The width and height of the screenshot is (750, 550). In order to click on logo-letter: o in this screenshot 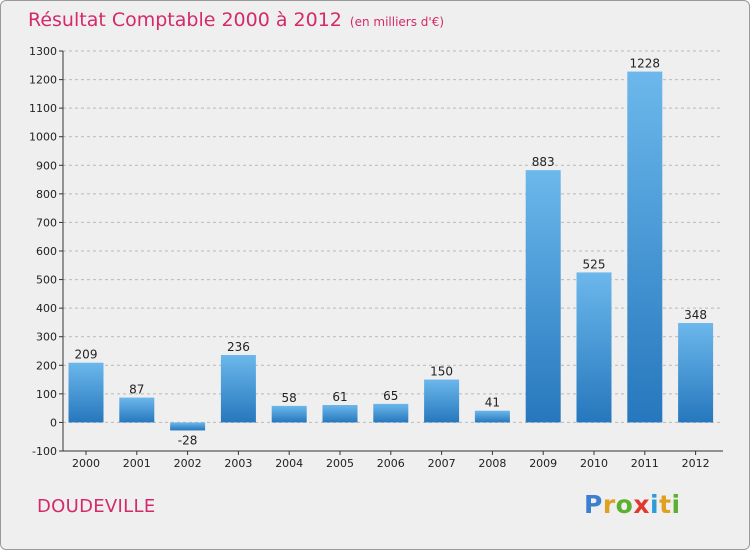, I will do `click(624, 504)`.